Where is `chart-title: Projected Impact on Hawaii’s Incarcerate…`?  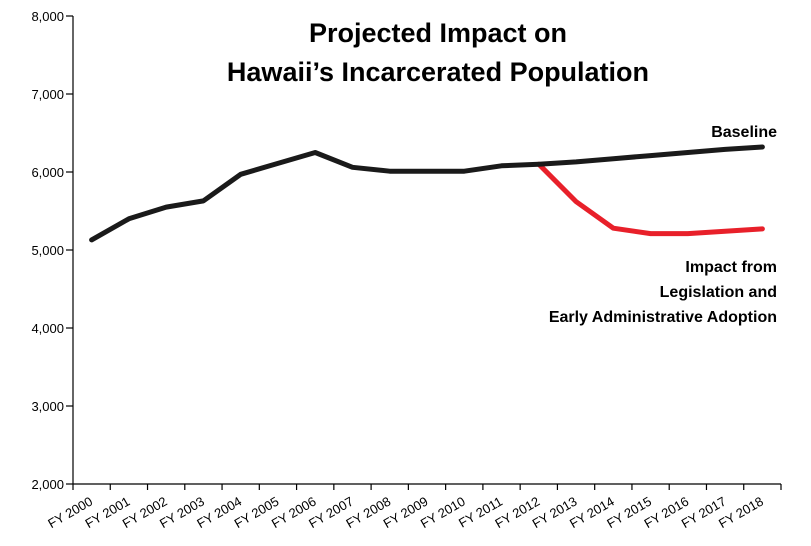 chart-title: Projected Impact on Hawaii’s Incarcerate… is located at coordinates (438, 52).